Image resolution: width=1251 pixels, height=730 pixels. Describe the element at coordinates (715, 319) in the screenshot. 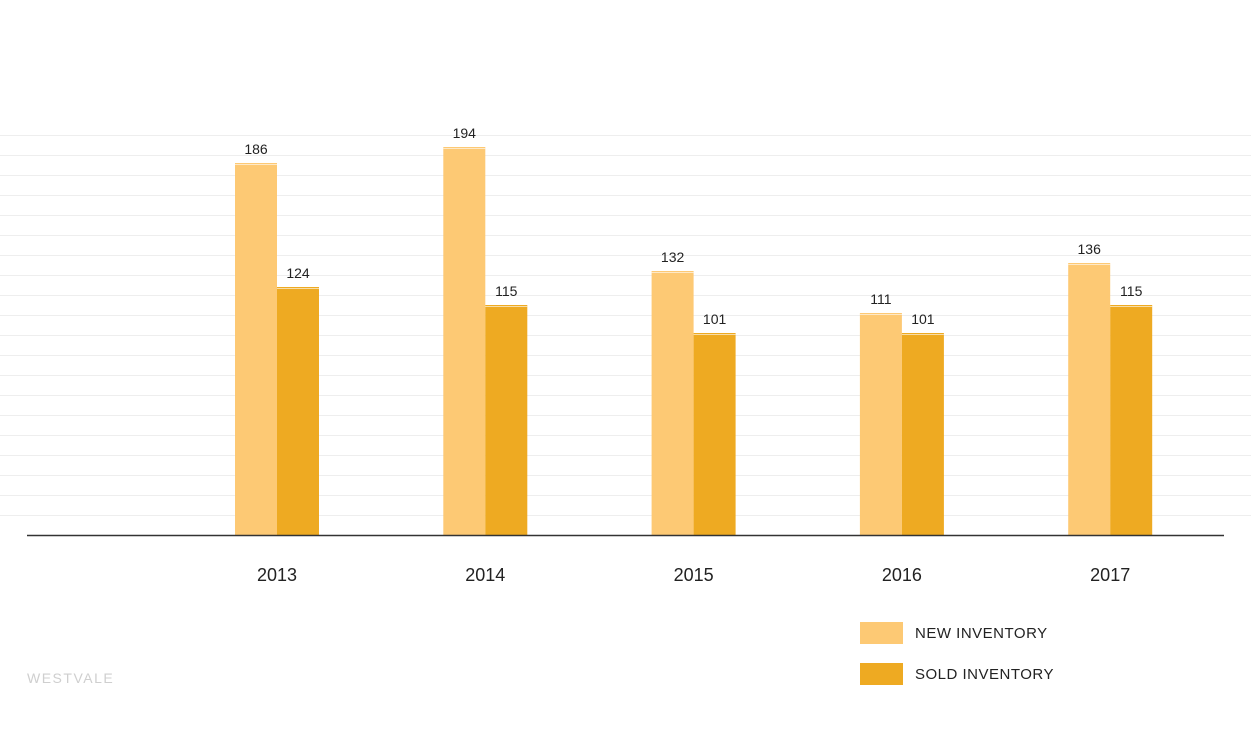

I see `data-label-sold-2015: 101` at that location.